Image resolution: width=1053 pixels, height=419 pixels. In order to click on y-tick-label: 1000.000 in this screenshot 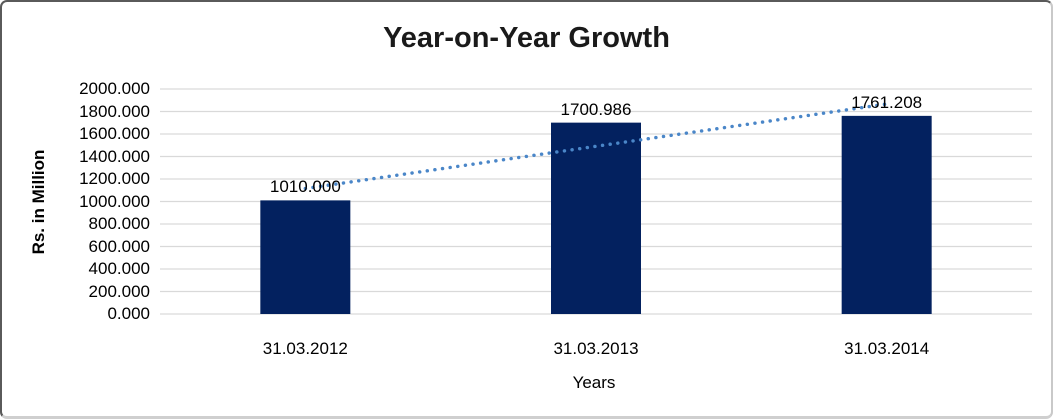, I will do `click(114, 201)`.